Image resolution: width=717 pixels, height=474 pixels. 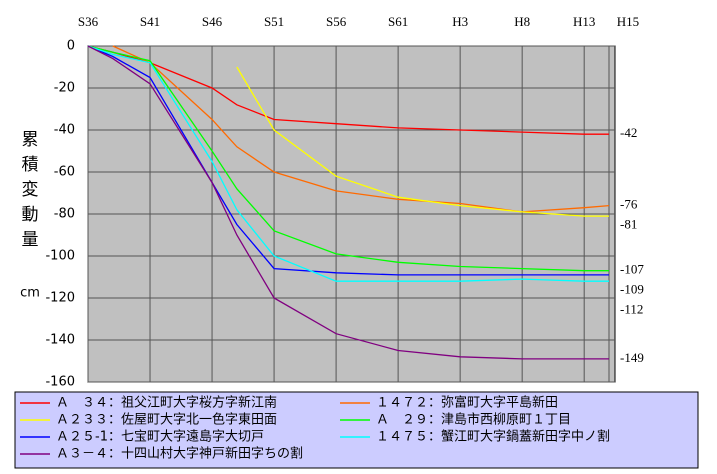 What do you see at coordinates (60, 340) in the screenshot?
I see `y-tick-label: -140` at bounding box center [60, 340].